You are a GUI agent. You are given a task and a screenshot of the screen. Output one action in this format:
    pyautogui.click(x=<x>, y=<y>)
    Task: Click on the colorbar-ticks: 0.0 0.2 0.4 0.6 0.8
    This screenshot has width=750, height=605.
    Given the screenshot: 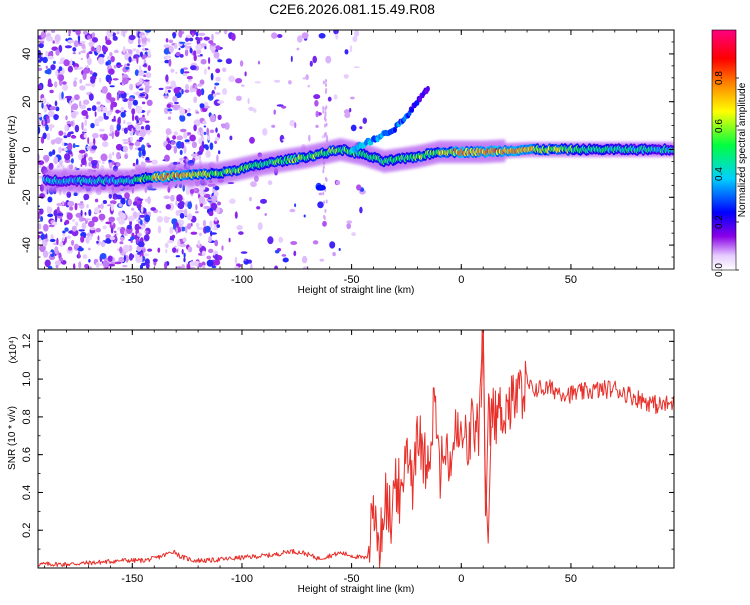 What is the action you would take?
    pyautogui.click(x=726, y=174)
    